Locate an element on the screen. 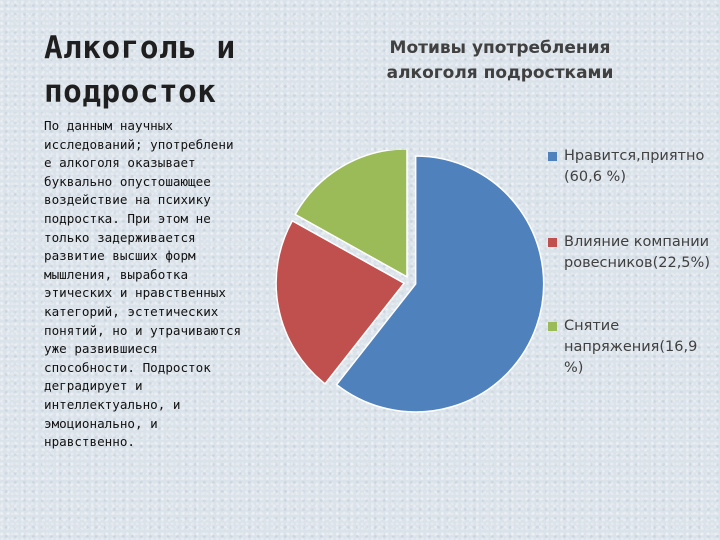 The height and width of the screenshot is (540, 720). chart-title-line: алкоголя подростками is located at coordinates (500, 73).